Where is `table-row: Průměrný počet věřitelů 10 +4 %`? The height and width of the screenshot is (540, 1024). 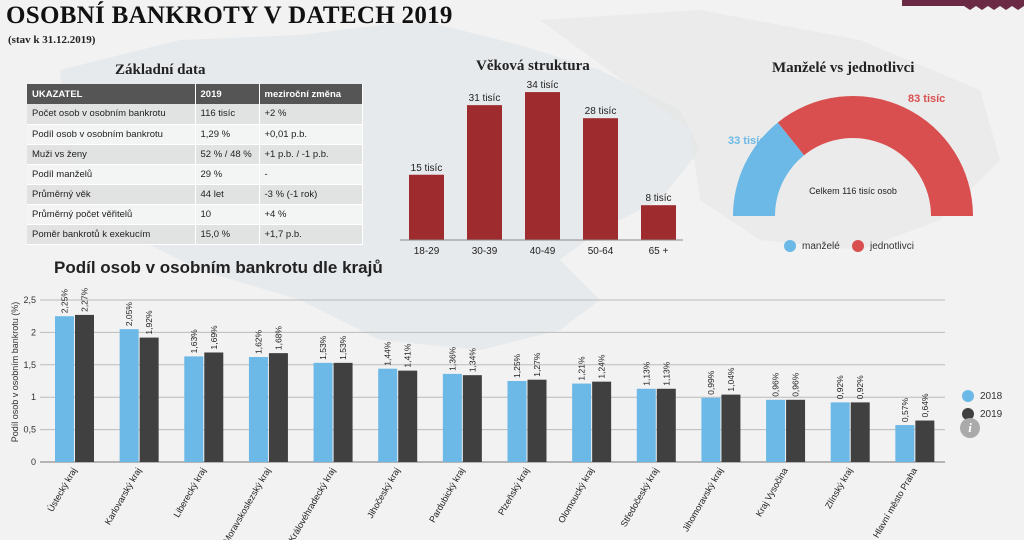
table-row: Průměrný počet věřitelů 10 +4 % is located at coordinates (195, 214).